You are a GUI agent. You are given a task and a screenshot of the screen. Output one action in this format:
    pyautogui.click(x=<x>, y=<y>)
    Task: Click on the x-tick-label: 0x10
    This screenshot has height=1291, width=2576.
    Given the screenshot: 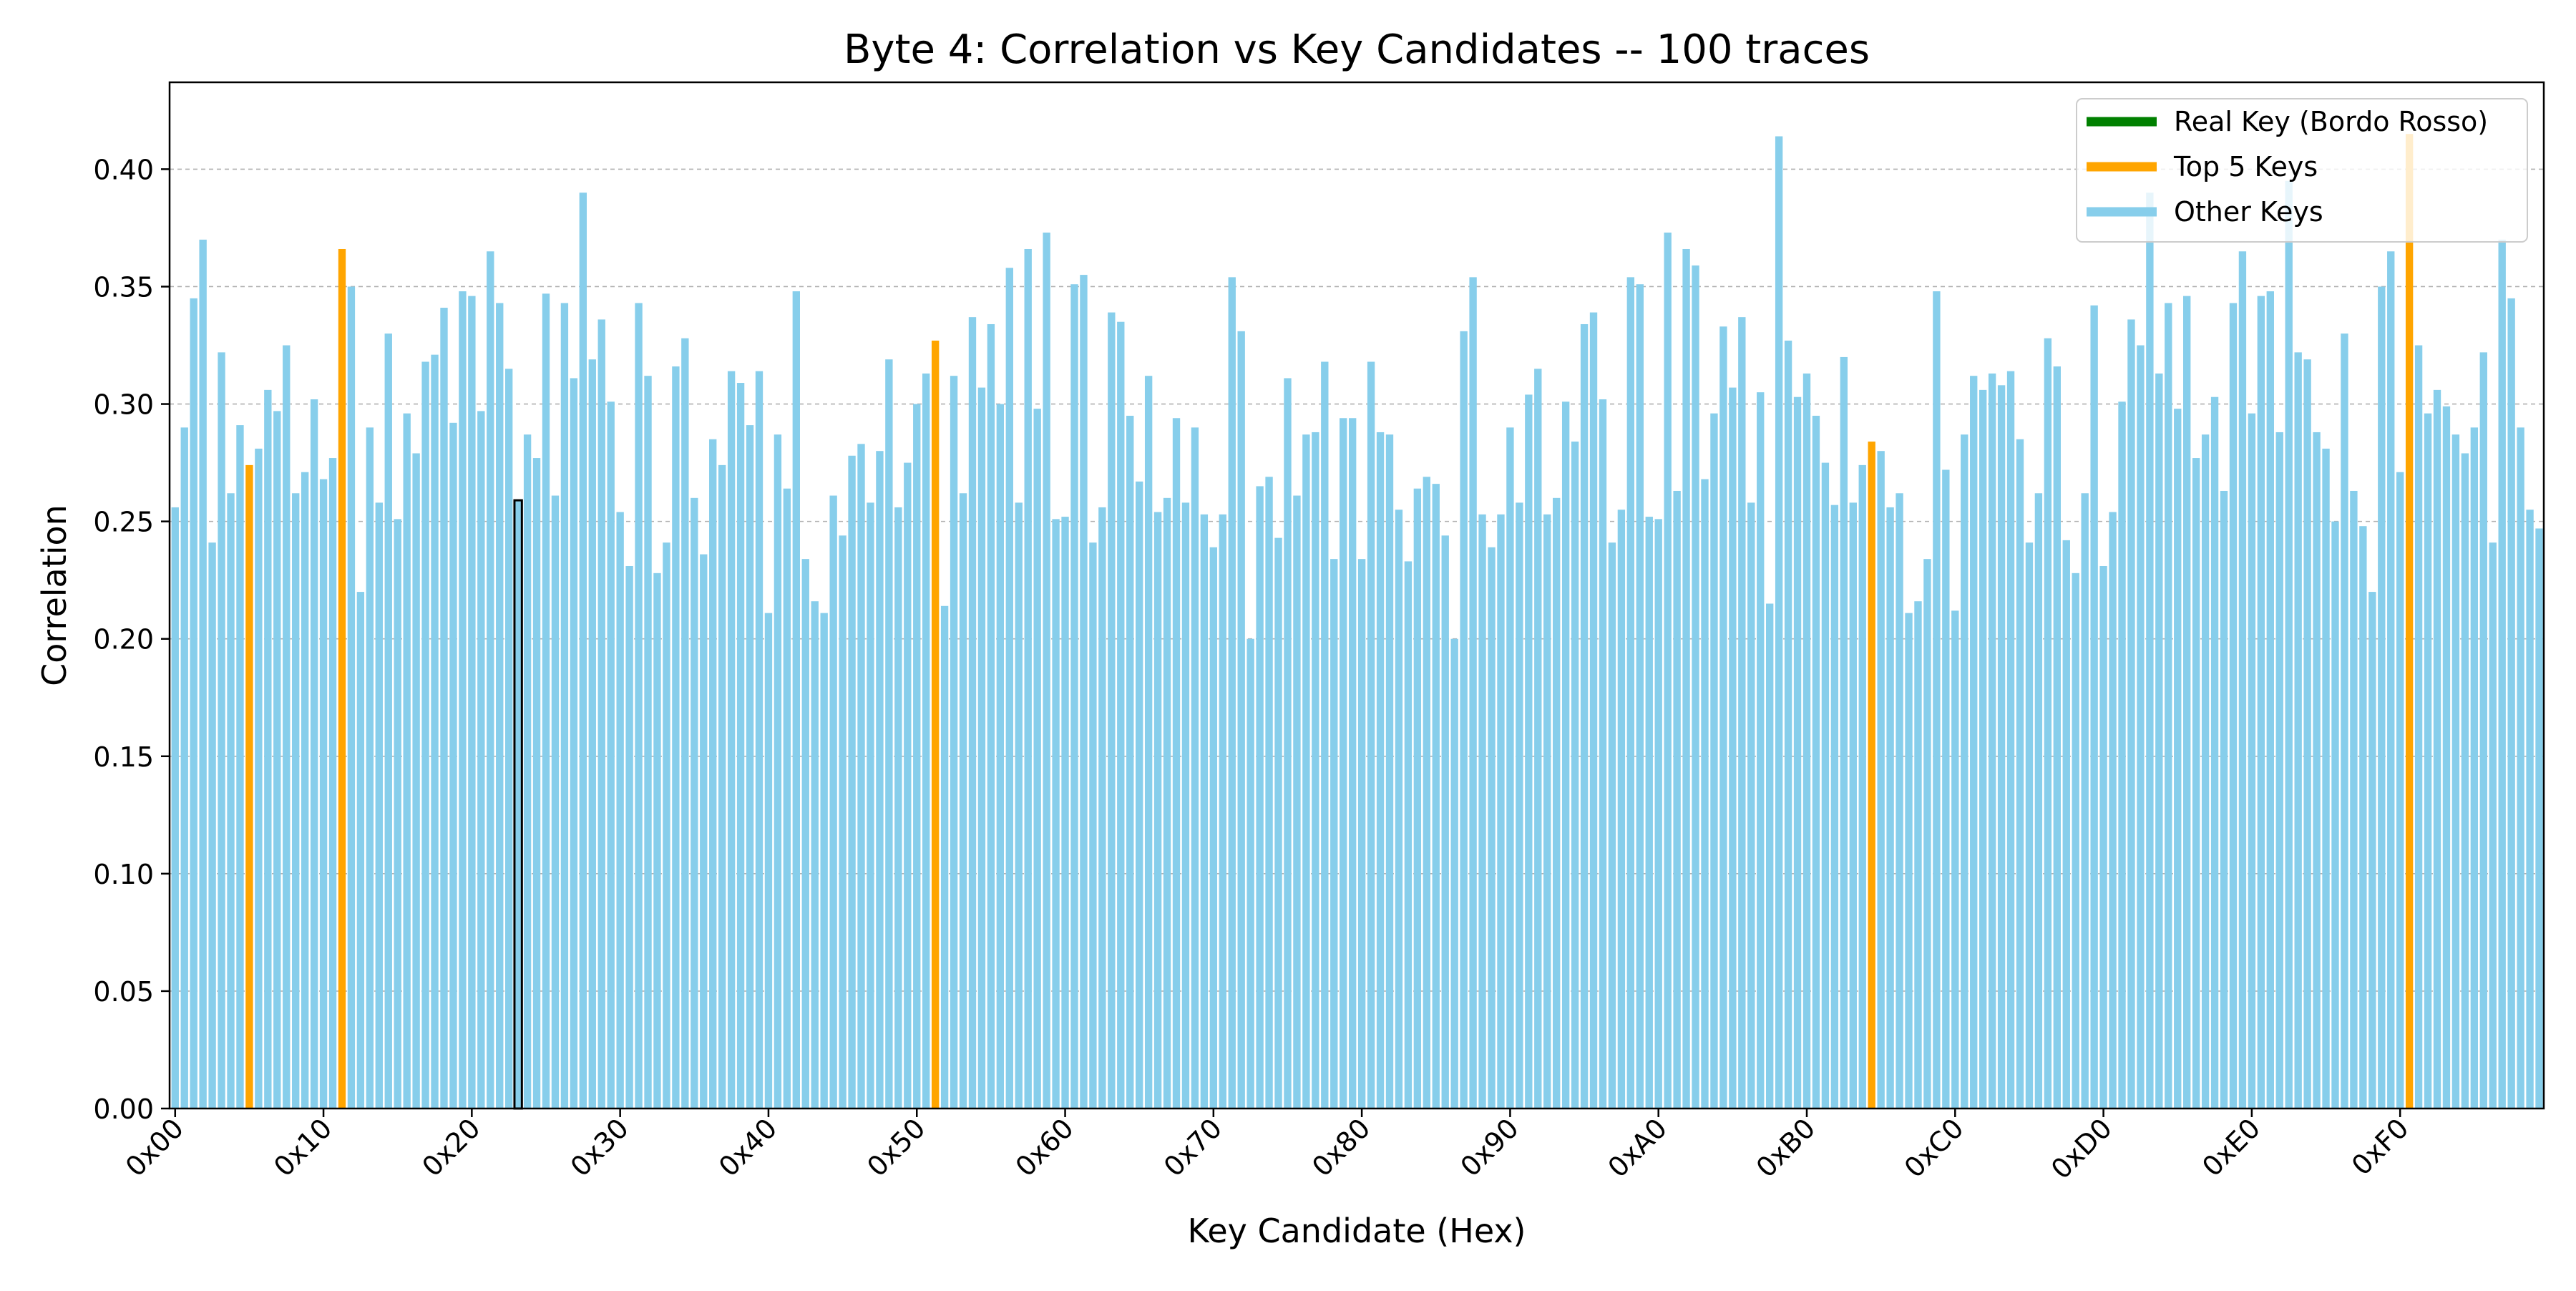 What is the action you would take?
    pyautogui.click(x=303, y=1147)
    